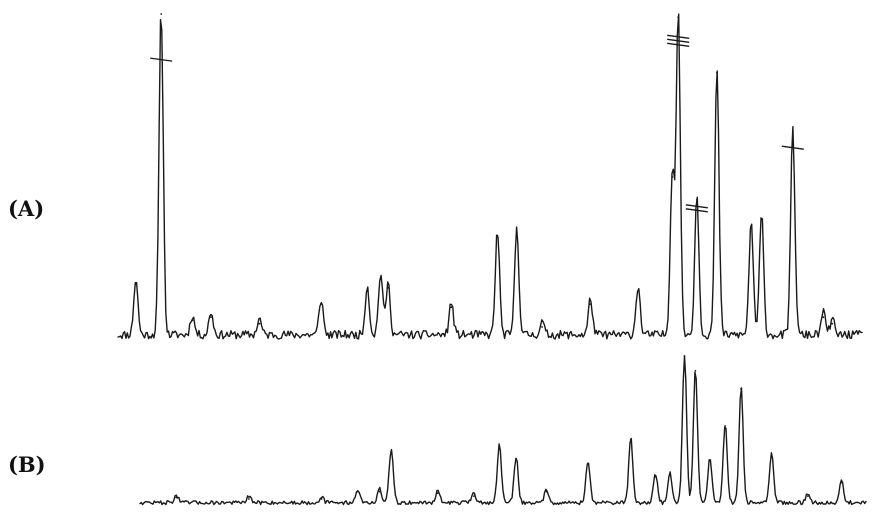 The image size is (879, 515). I want to click on panel-a-label: (A), so click(26, 208).